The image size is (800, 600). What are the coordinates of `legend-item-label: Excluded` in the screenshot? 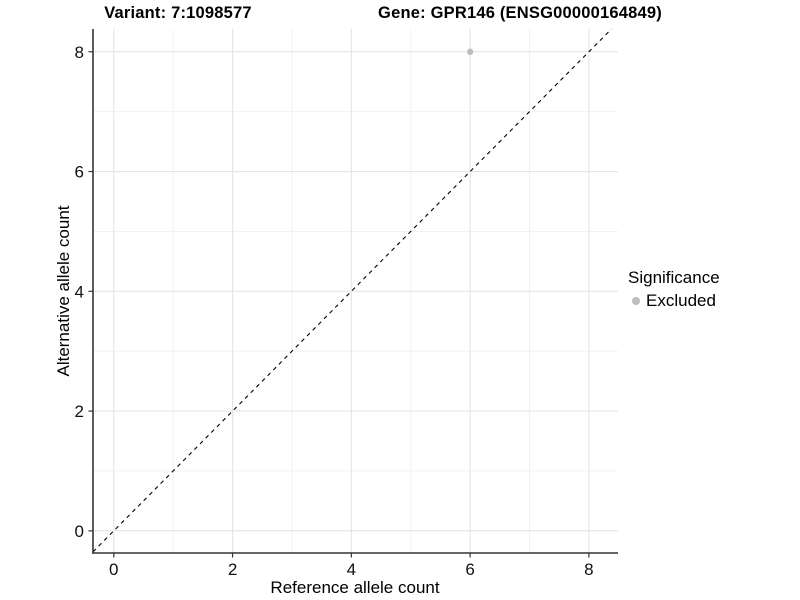 It's located at (681, 300).